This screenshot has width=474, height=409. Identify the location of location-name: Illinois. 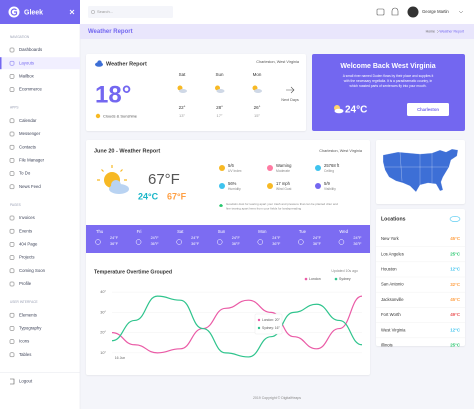
(387, 345).